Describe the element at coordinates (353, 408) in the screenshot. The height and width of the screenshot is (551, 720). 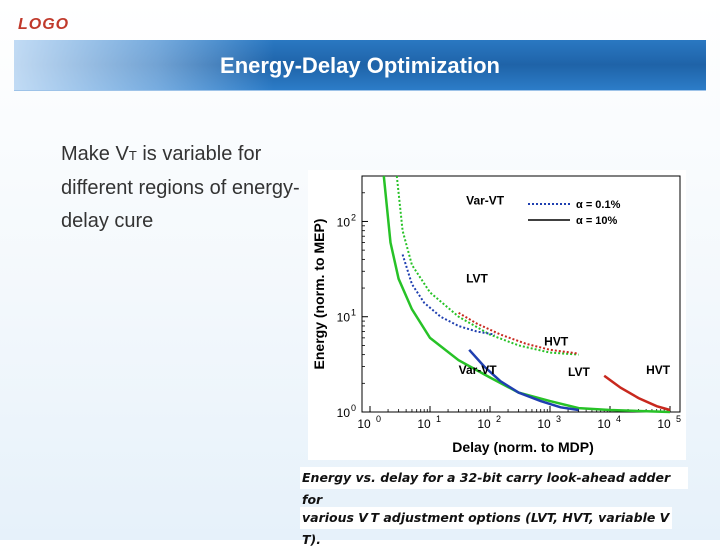
I see `y-tick-label-exponent: 0` at that location.